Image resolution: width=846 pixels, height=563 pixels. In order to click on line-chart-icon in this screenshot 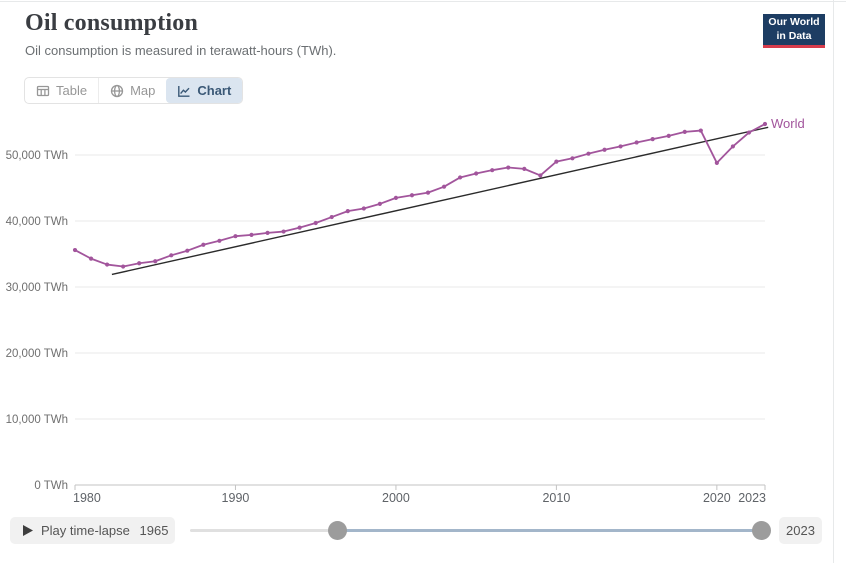, I will do `click(184, 91)`.